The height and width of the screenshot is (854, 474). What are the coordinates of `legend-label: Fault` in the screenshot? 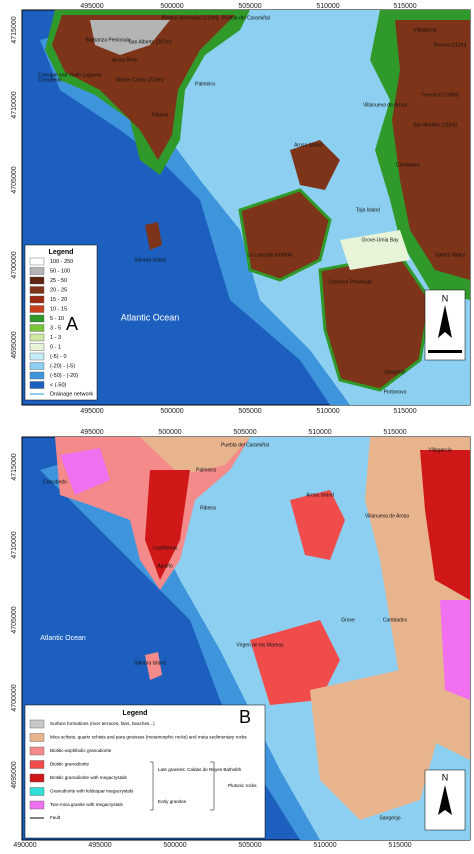 It's located at (55, 817).